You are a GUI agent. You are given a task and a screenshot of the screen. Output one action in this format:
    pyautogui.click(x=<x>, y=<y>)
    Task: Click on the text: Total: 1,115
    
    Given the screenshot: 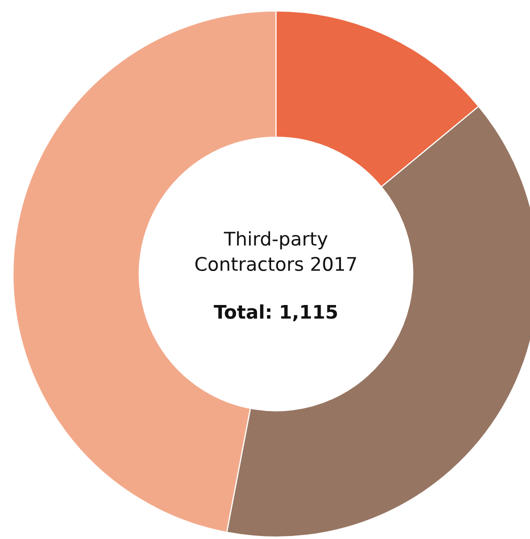 What is the action you would take?
    pyautogui.click(x=275, y=313)
    